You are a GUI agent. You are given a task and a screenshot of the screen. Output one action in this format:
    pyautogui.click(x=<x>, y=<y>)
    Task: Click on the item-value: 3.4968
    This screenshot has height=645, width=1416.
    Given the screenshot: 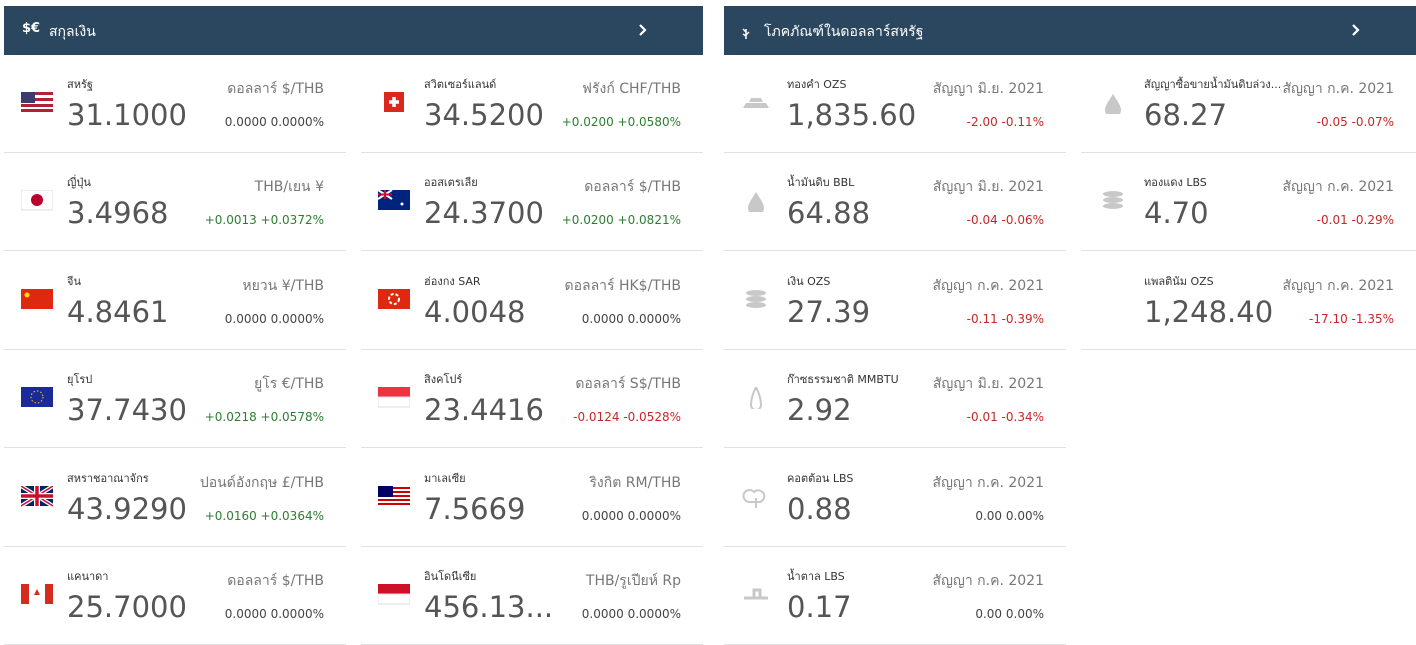 What is the action you would take?
    pyautogui.click(x=118, y=213)
    